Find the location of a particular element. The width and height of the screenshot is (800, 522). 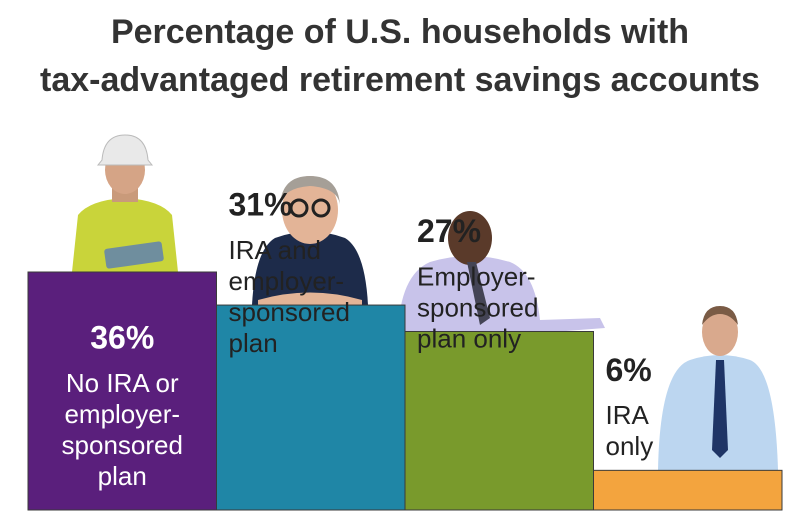

category-label: Employer- is located at coordinates (476, 276).